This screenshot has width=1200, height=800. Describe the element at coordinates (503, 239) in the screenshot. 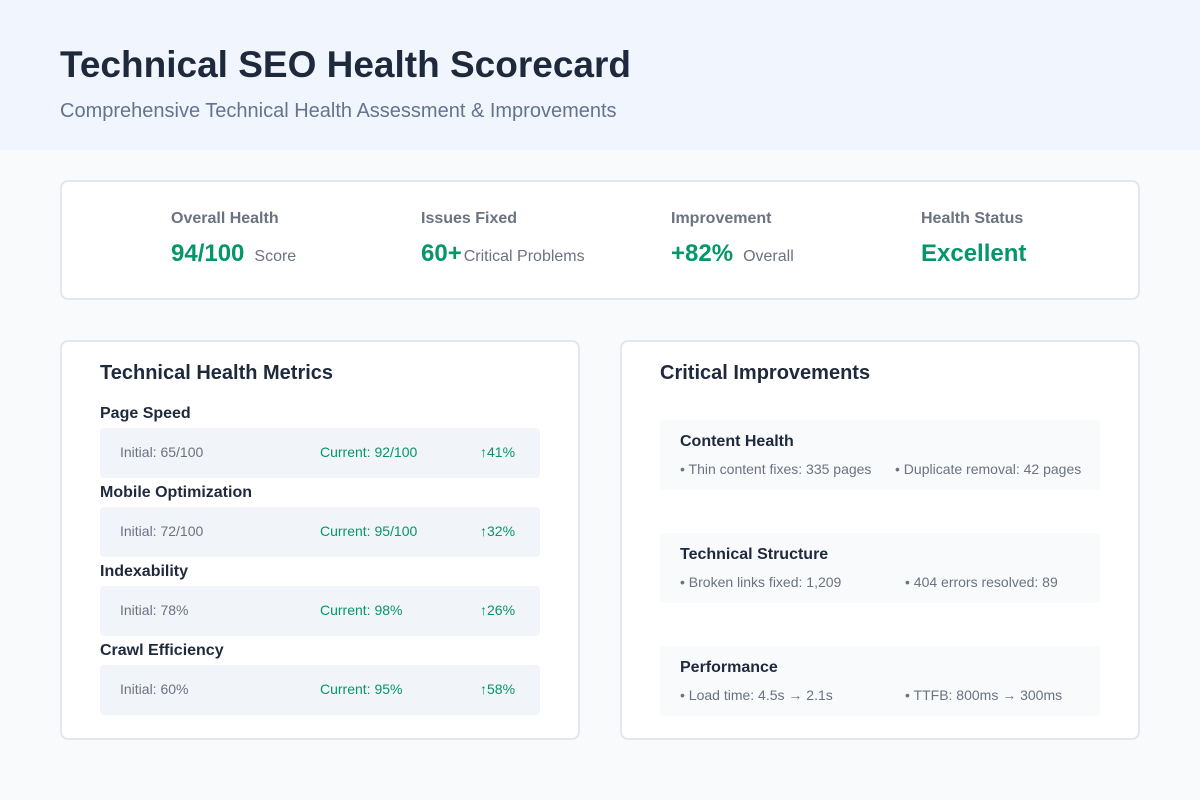

I see `stat-issues-fixed: Issues Fixed 60+ Critical Problems` at that location.